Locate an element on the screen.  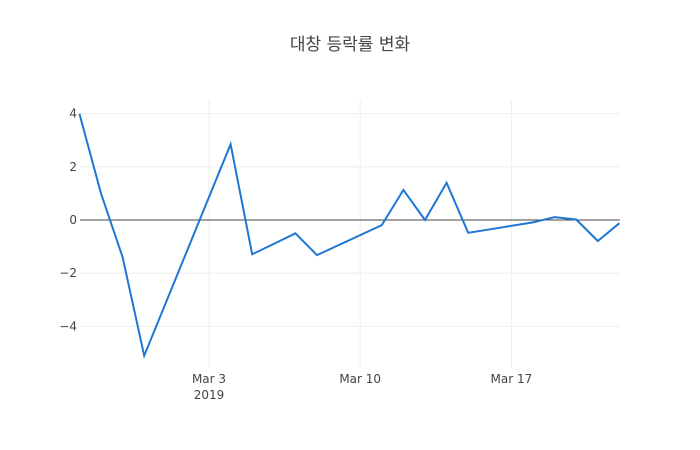
y-axis-ticks: 4 2 0 −2 −4 is located at coordinates (68, 220).